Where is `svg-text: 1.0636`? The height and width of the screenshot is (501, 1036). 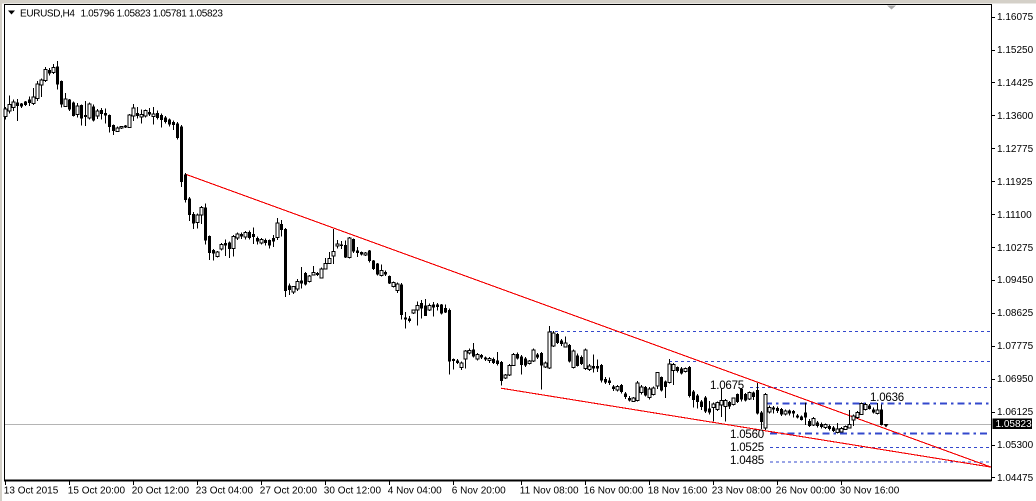 svg-text: 1.0636 is located at coordinates (887, 398).